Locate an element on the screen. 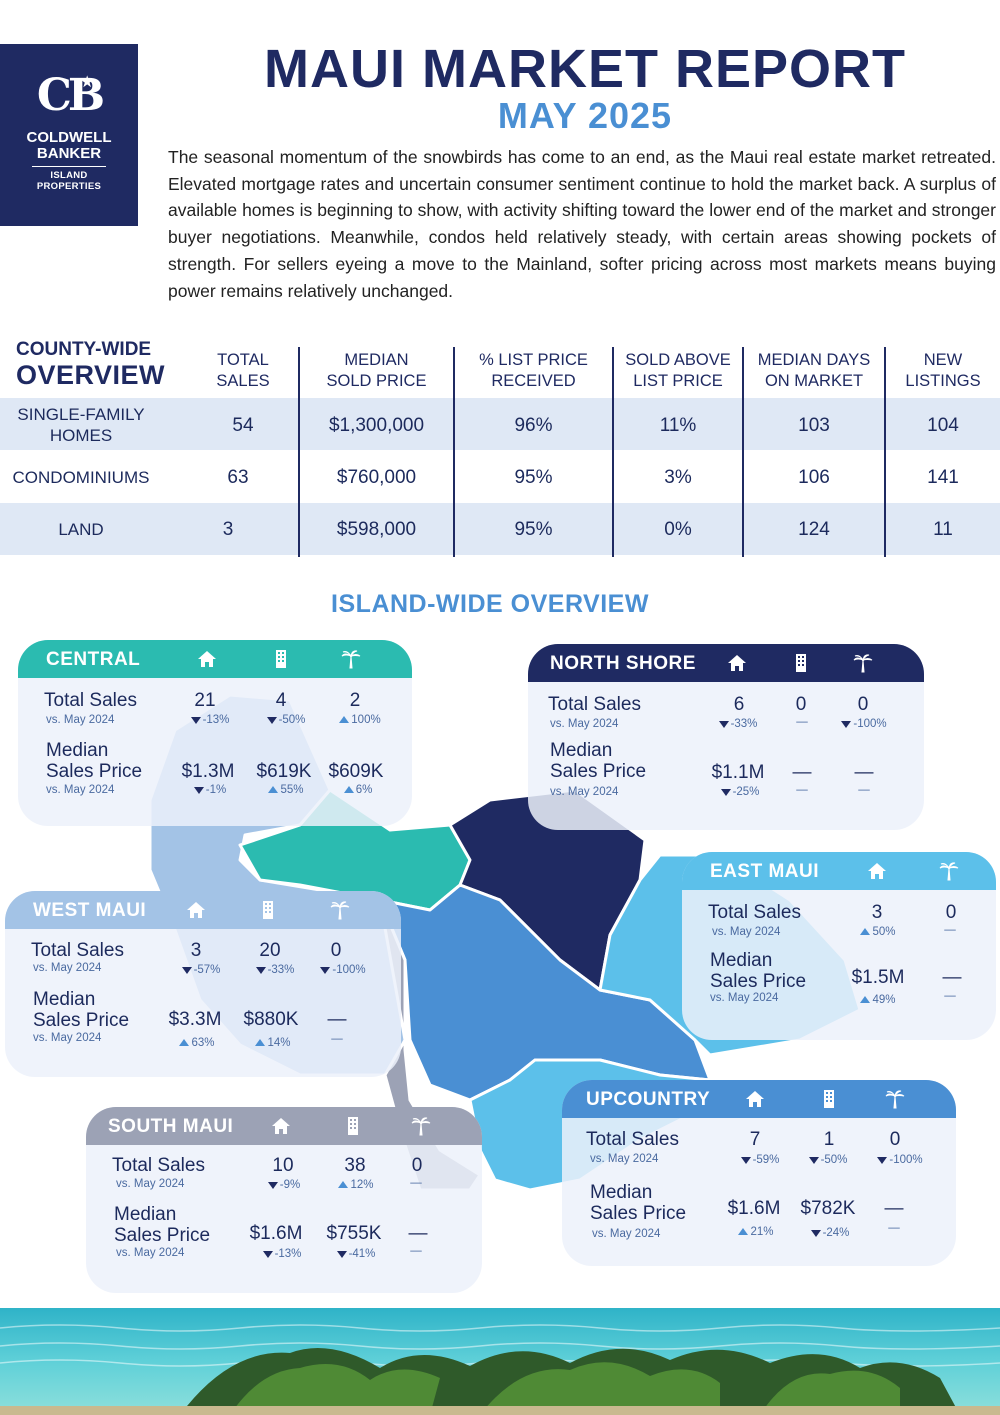  region-name: SOUTH MAUI is located at coordinates (171, 1126).